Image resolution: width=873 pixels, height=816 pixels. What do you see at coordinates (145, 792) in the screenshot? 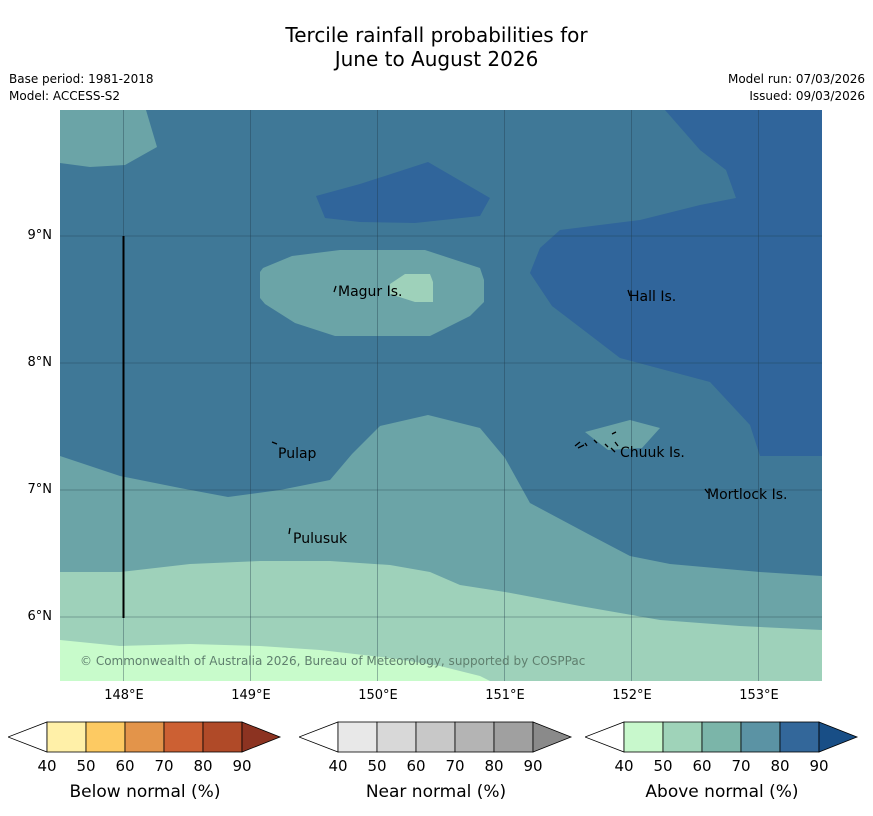
I see `colorbar-title-below: Below normal (%)` at bounding box center [145, 792].